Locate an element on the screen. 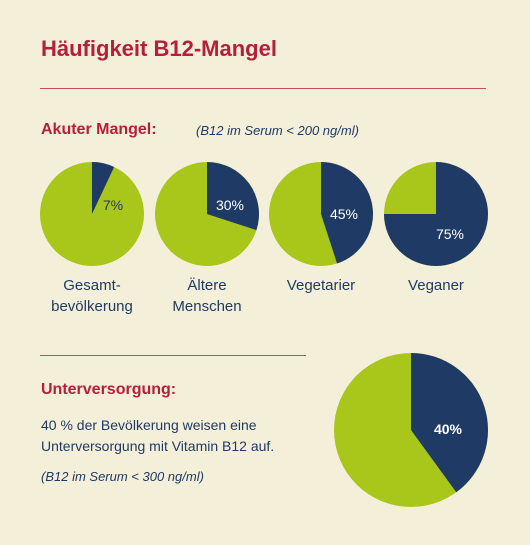 This screenshot has height=545, width=530. undersupply-note: (B12 im Serum < 300 ng/ml) is located at coordinates (122, 476).